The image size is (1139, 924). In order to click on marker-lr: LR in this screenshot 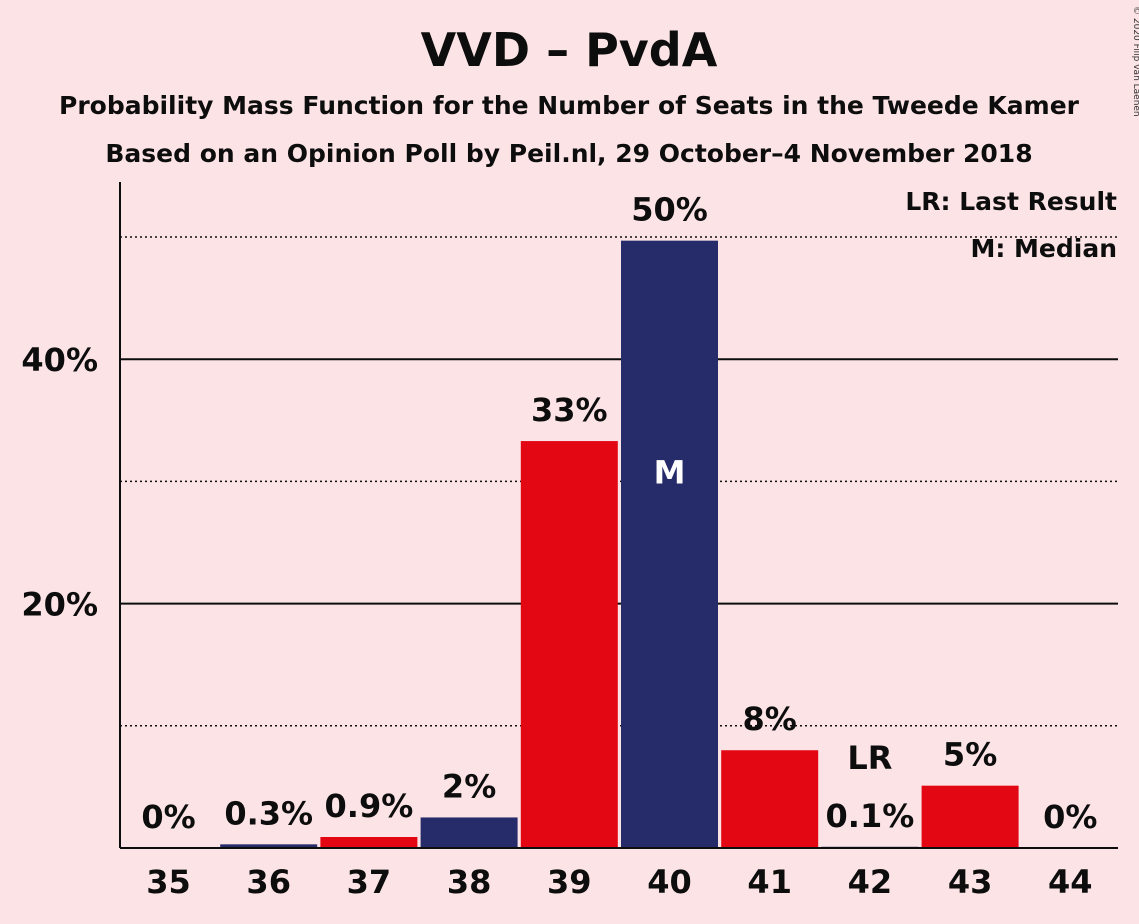, I will do `click(869, 758)`.